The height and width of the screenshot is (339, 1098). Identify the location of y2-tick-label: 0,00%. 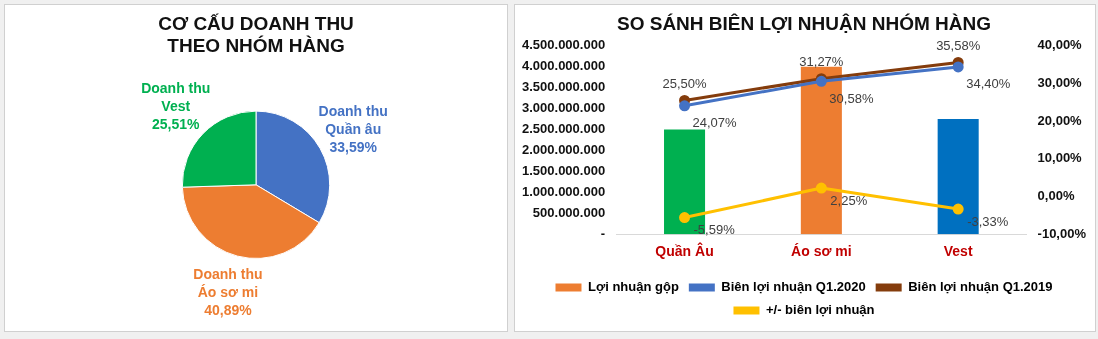
(1056, 196).